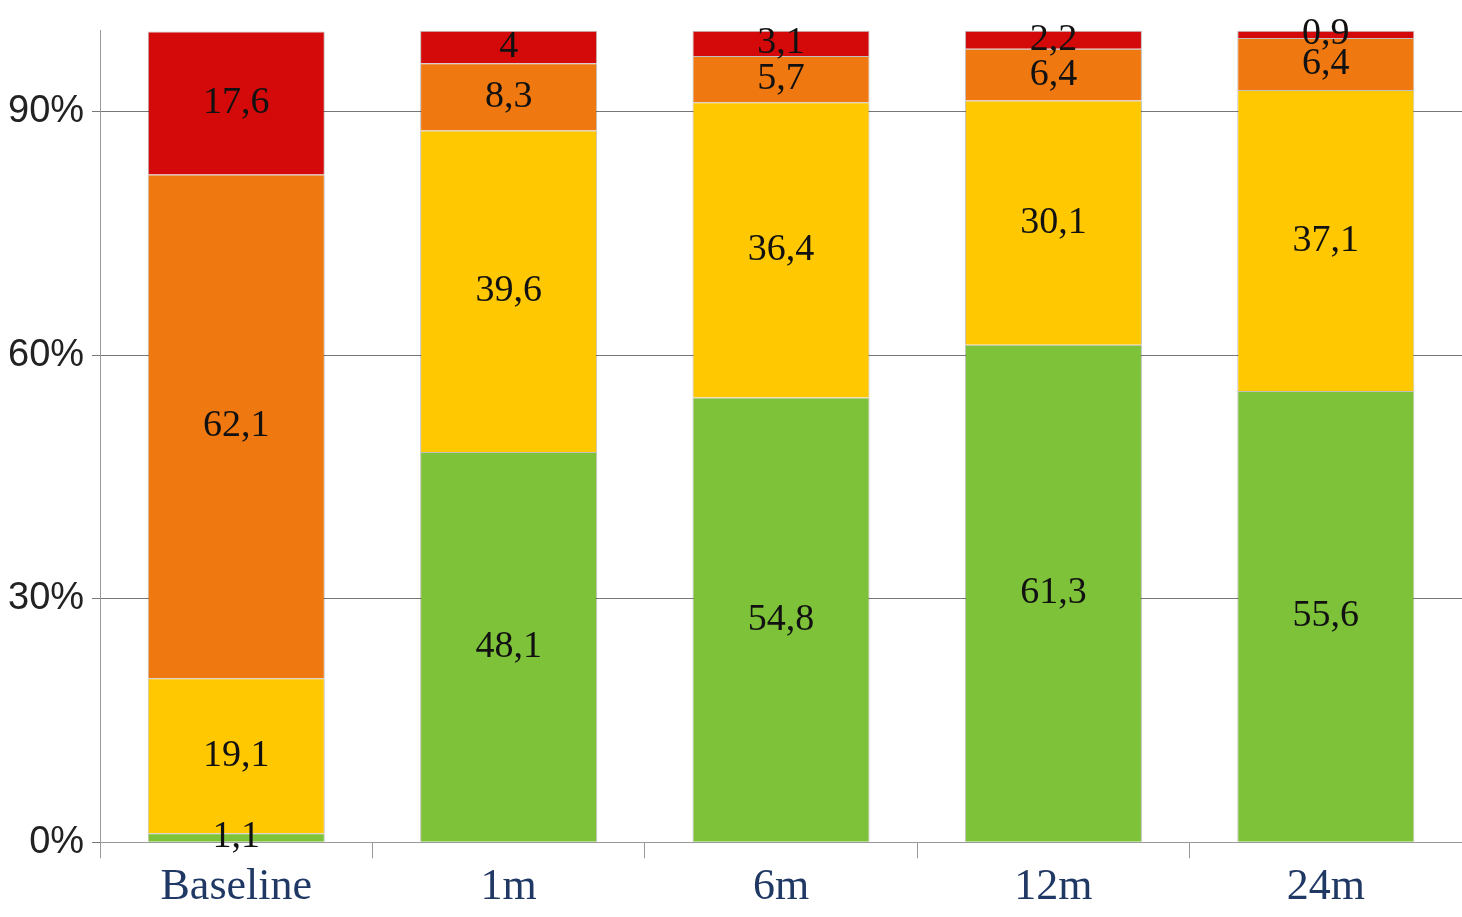 Image resolution: width=1462 pixels, height=917 pixels. I want to click on data-label: 30,1, so click(1053, 219).